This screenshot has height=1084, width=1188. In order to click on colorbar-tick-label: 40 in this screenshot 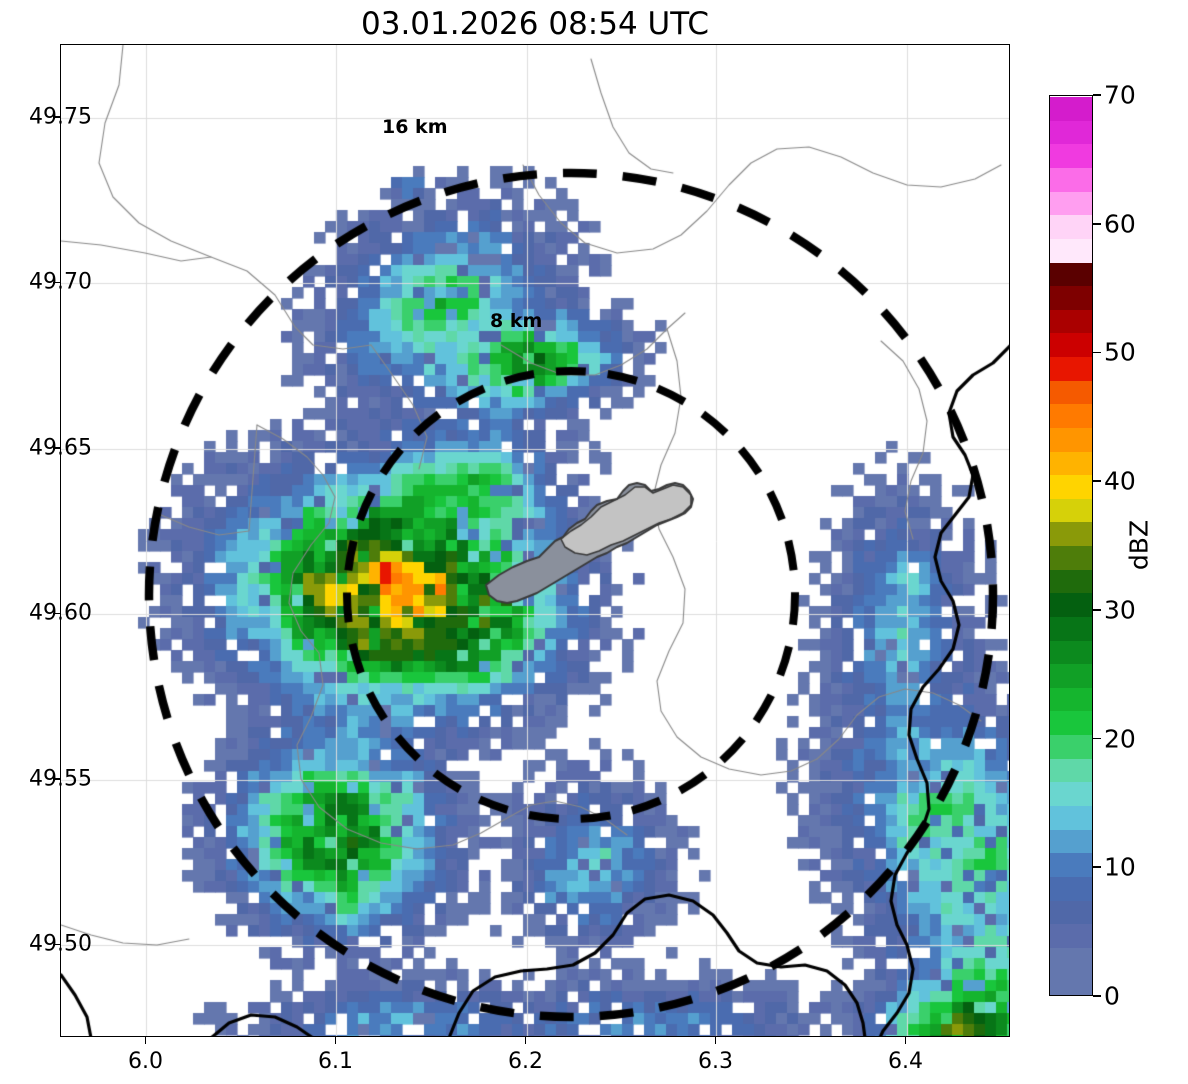, I will do `click(1120, 481)`.